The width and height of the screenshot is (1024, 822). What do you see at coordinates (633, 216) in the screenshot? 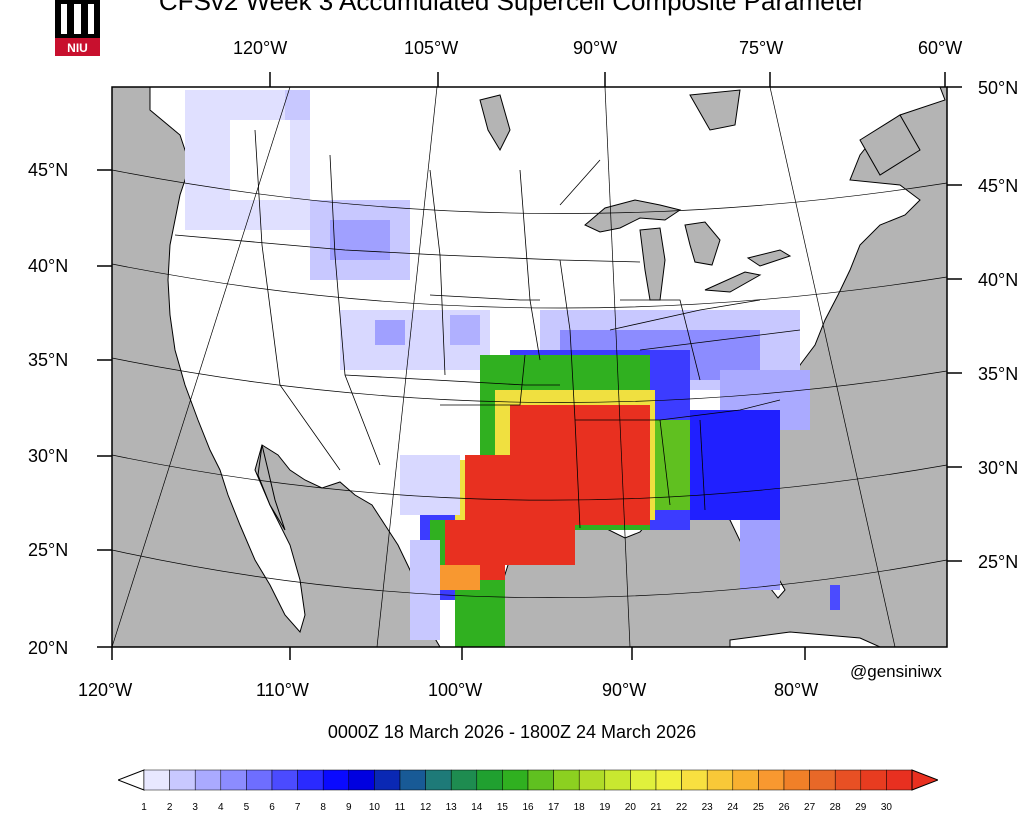
I see `lake-superior` at bounding box center [633, 216].